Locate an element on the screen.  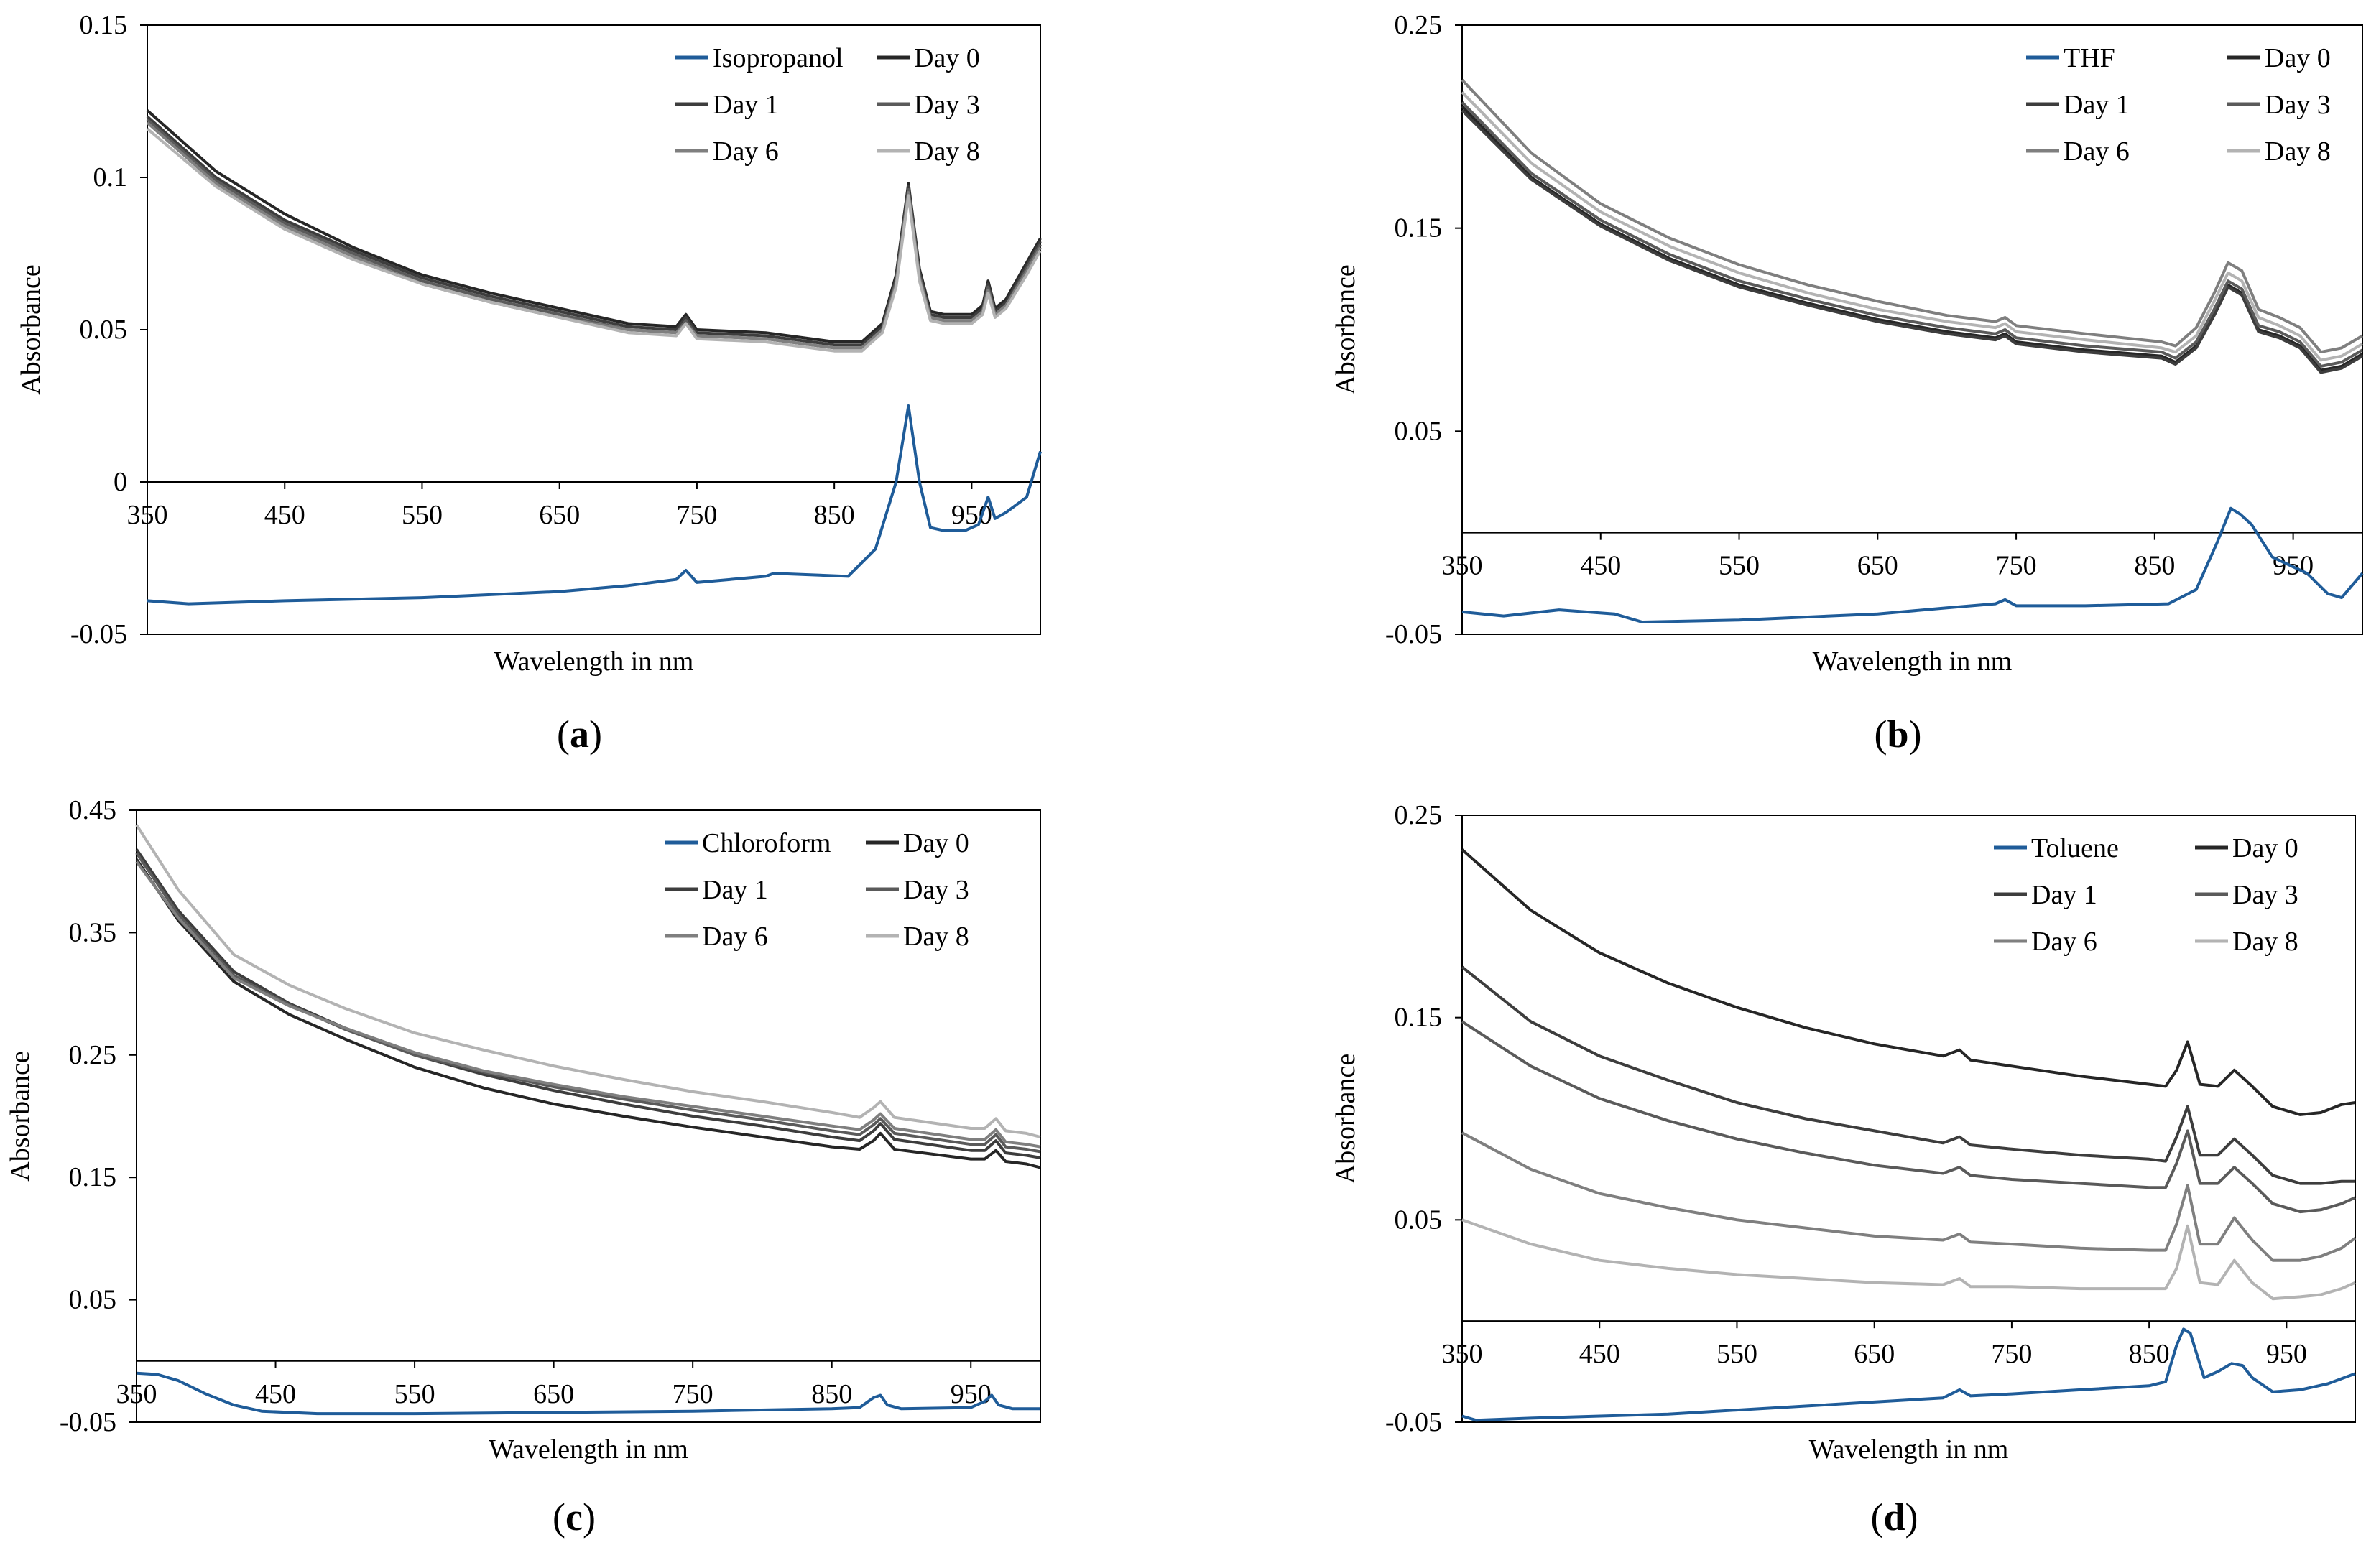
legend-item: Day 3 is located at coordinates (2279, 105).